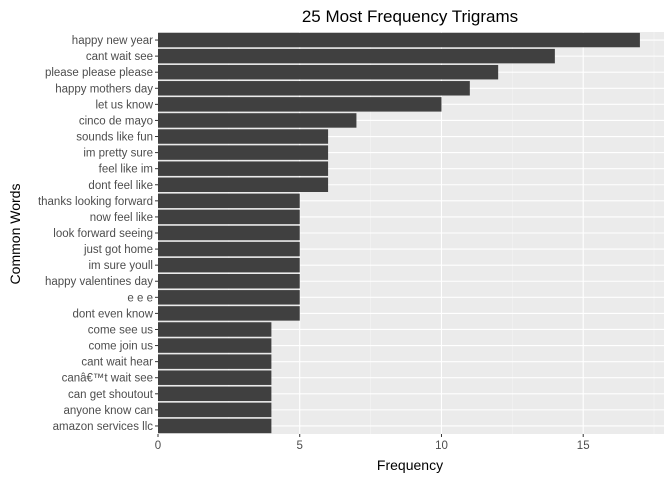  Describe the element at coordinates (410, 16) in the screenshot. I see `chart-title: 25 Most Frequency Trigrams` at that location.